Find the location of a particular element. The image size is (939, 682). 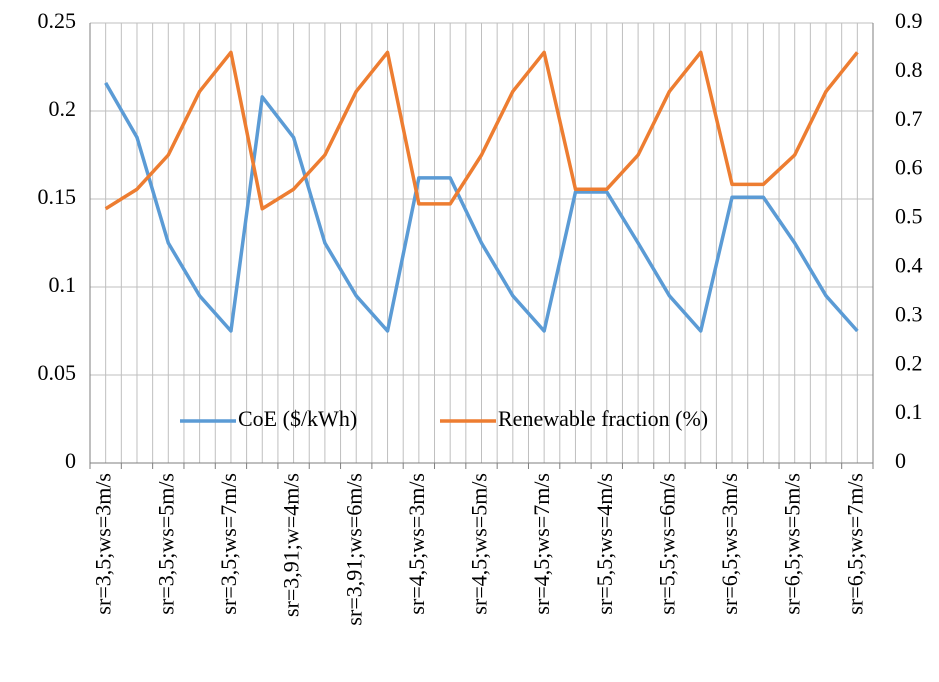

y2-tick-label: 0.7 is located at coordinates (909, 118).